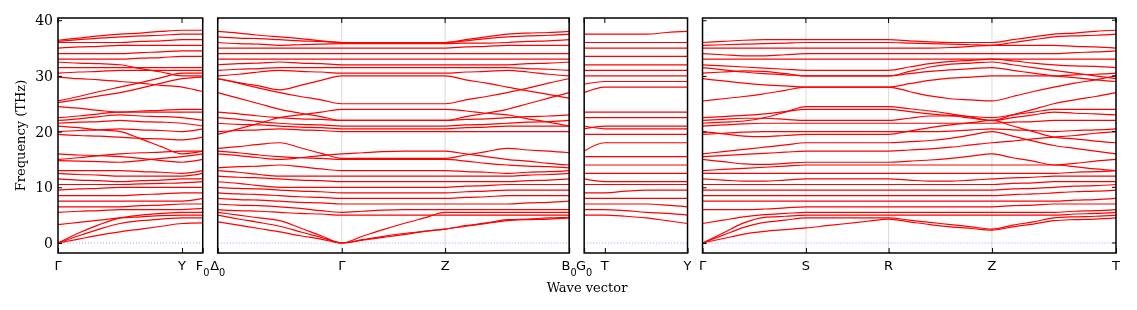  Describe the element at coordinates (44, 75) in the screenshot. I see `y-tick-label: 30` at that location.